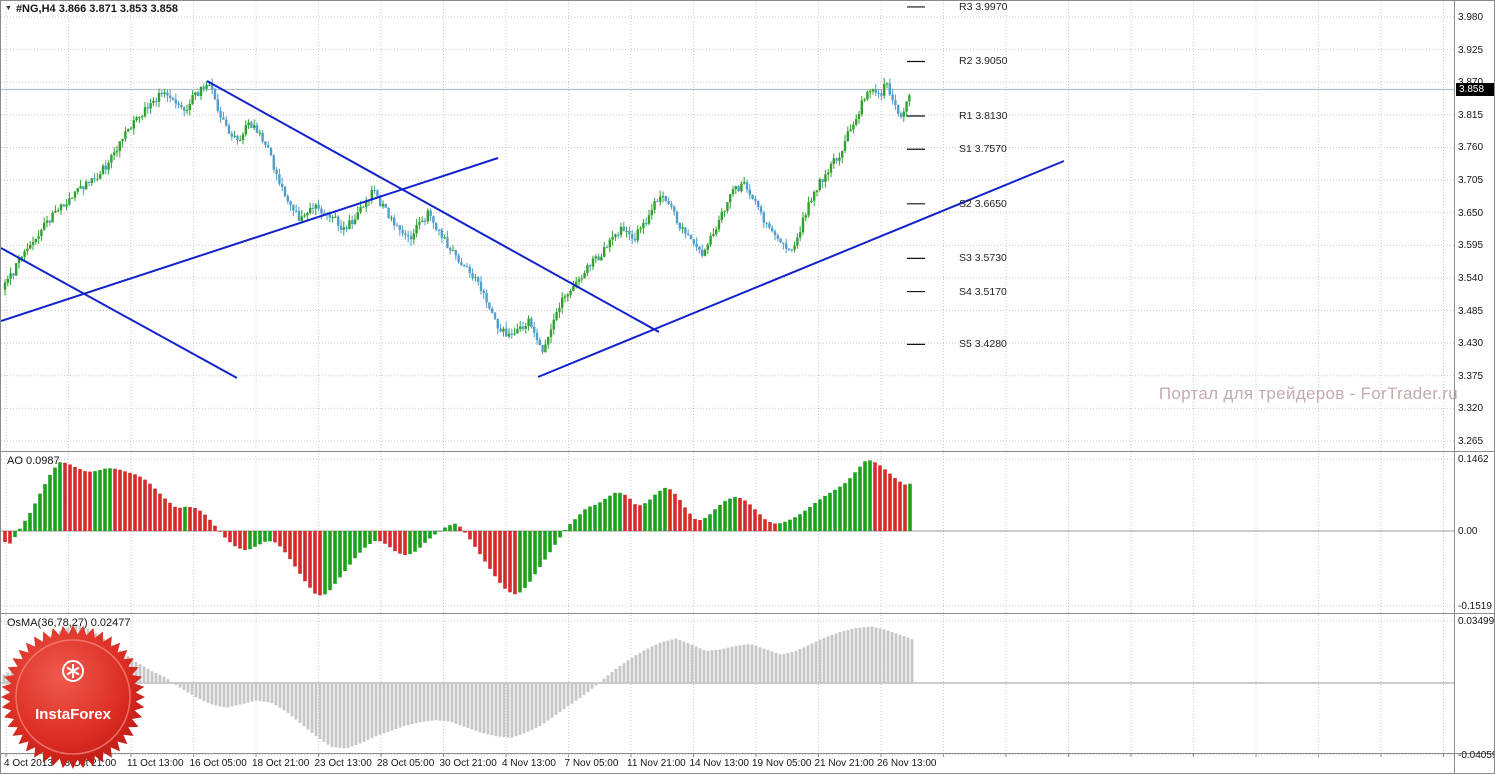  Describe the element at coordinates (1470, 82) in the screenshot. I see `price-axis-tick: 3.870` at that location.